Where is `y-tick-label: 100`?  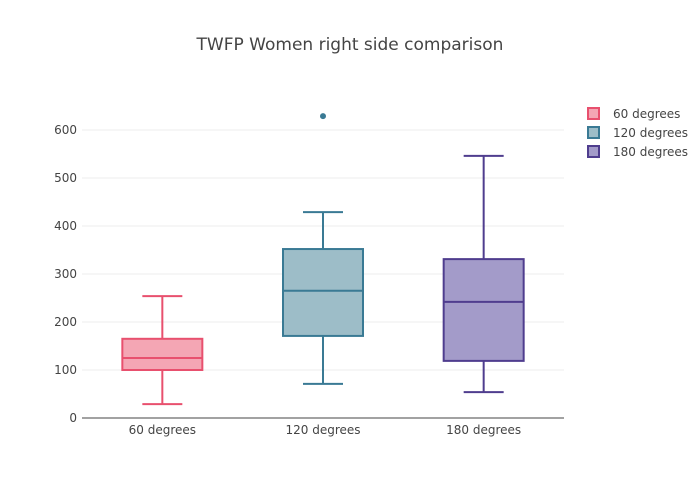
y-tick-label: 100 is located at coordinates (65, 370).